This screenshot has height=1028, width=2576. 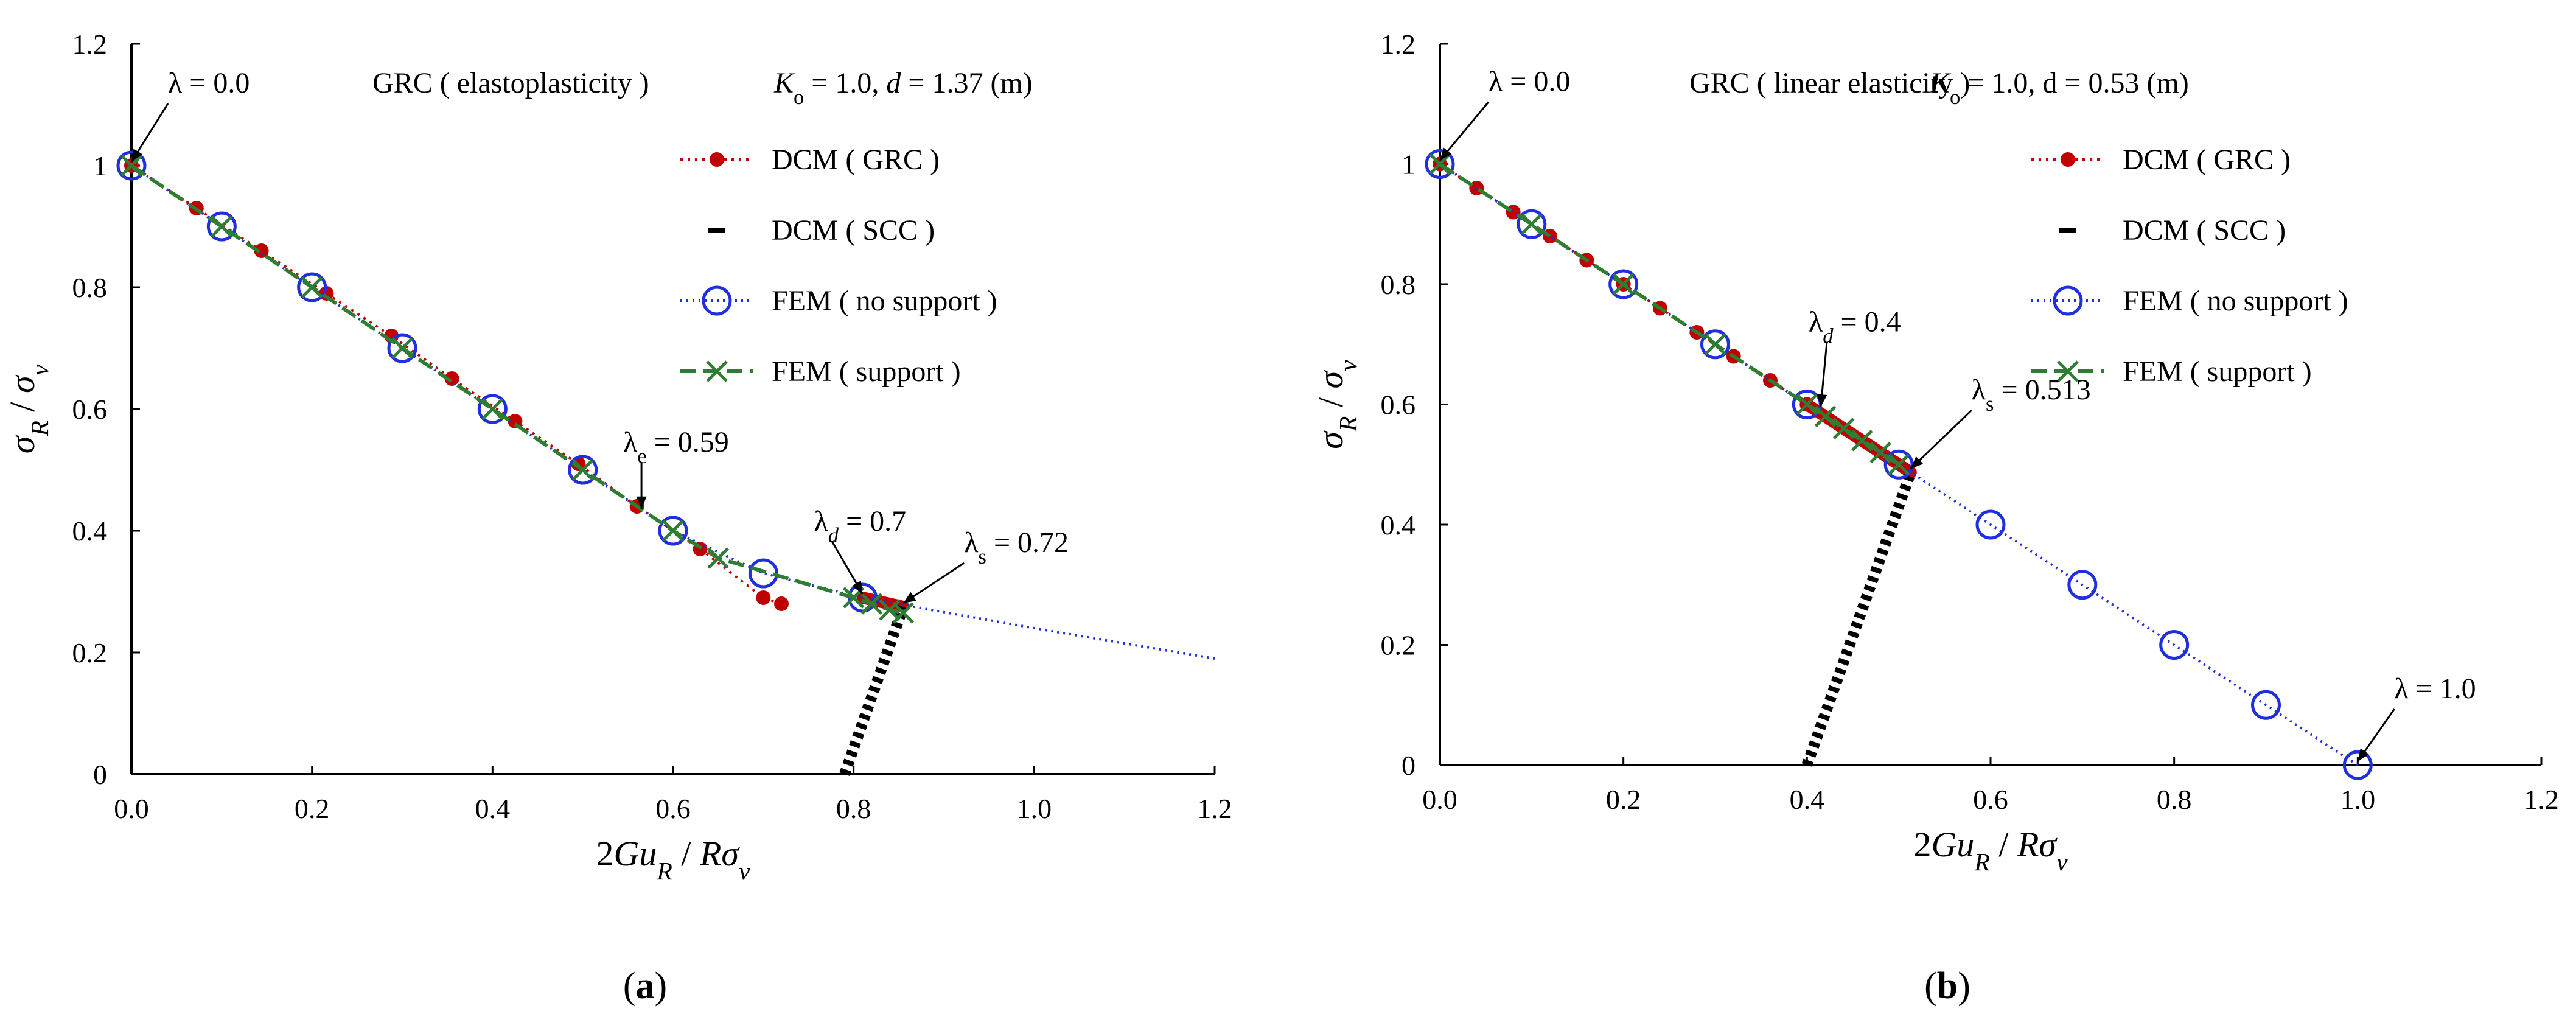 What do you see at coordinates (1947, 986) in the screenshot?
I see `panel-label: (b)` at bounding box center [1947, 986].